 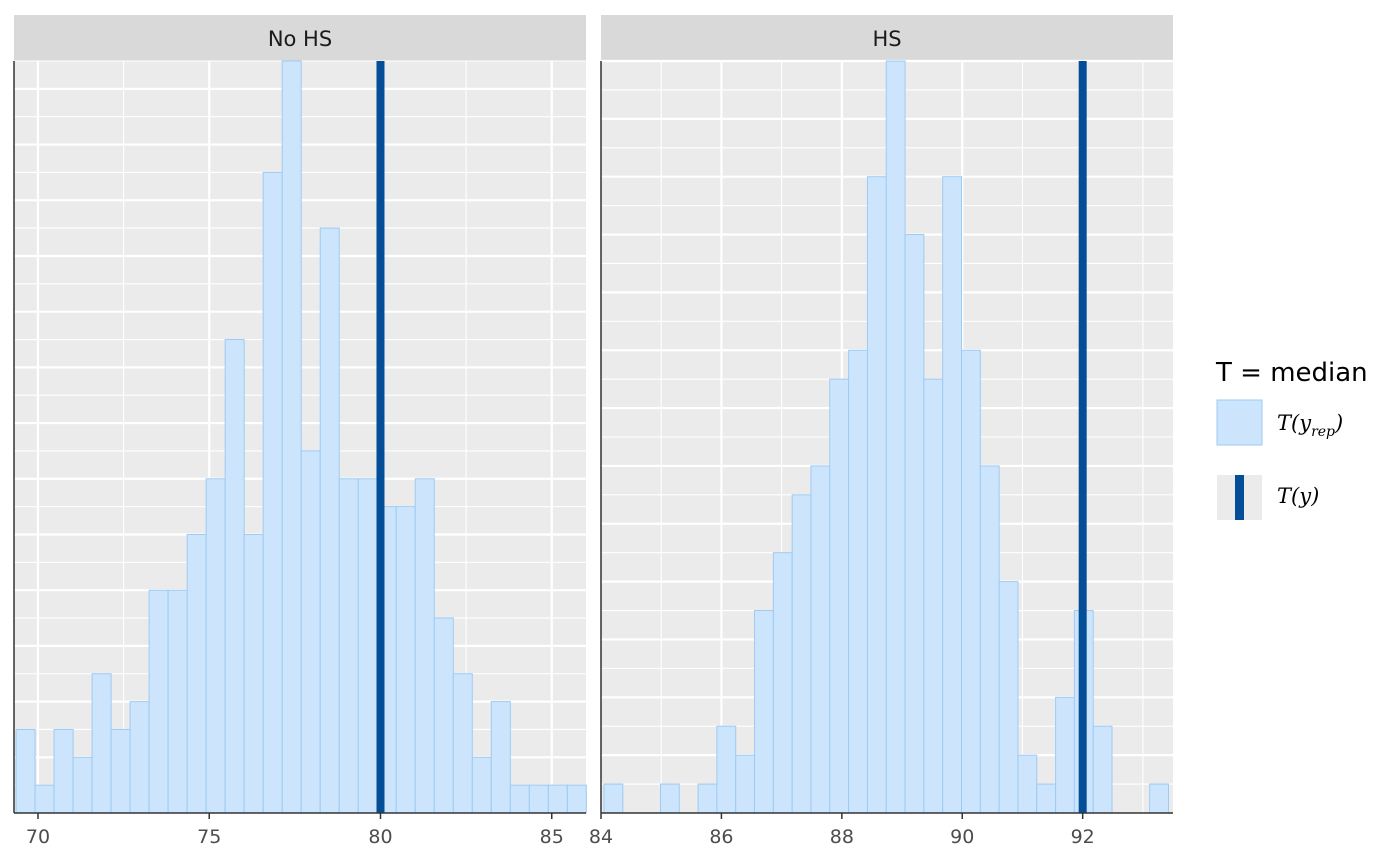 What do you see at coordinates (209, 837) in the screenshot?
I see `x-tick-label: 75` at bounding box center [209, 837].